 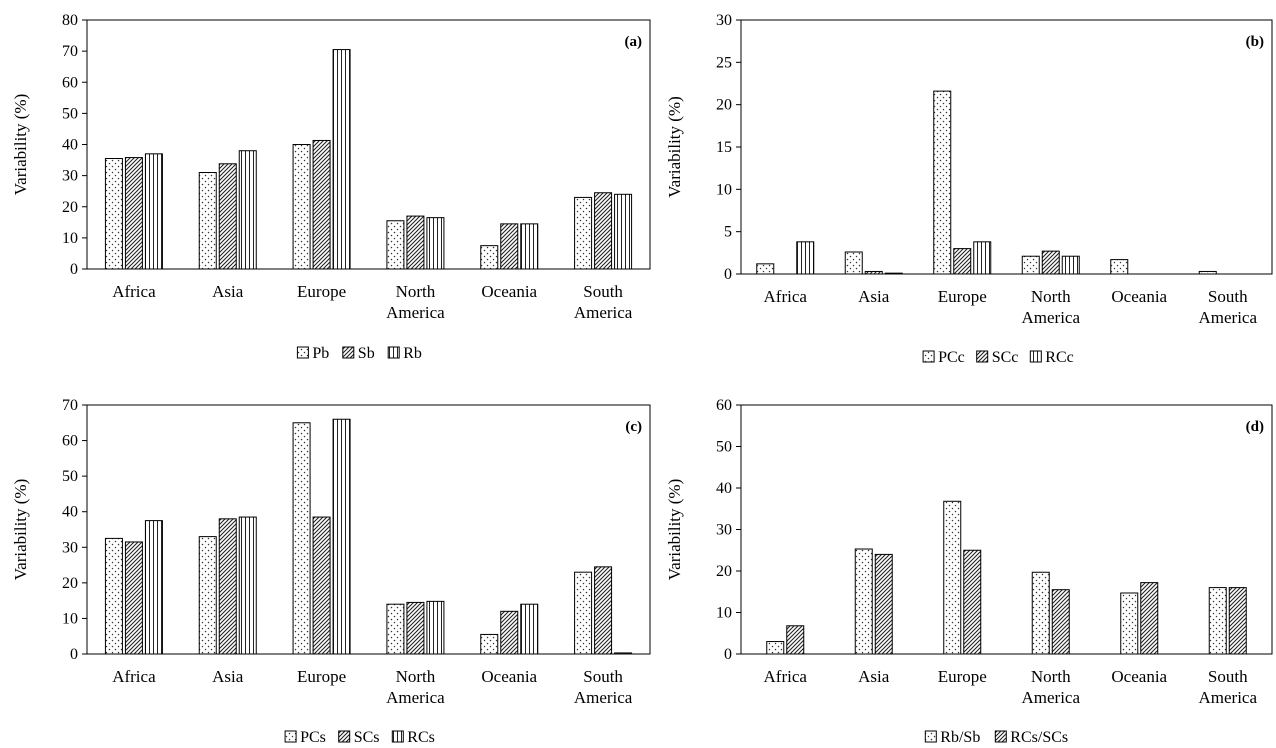 What do you see at coordinates (367, 737) in the screenshot?
I see `legend-entry: SCs` at bounding box center [367, 737].